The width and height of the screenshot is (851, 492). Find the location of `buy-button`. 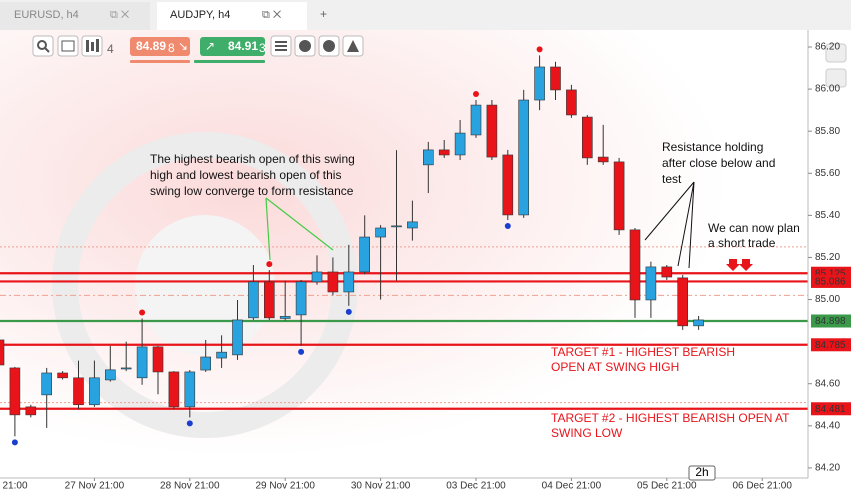

buy-button is located at coordinates (232, 46).